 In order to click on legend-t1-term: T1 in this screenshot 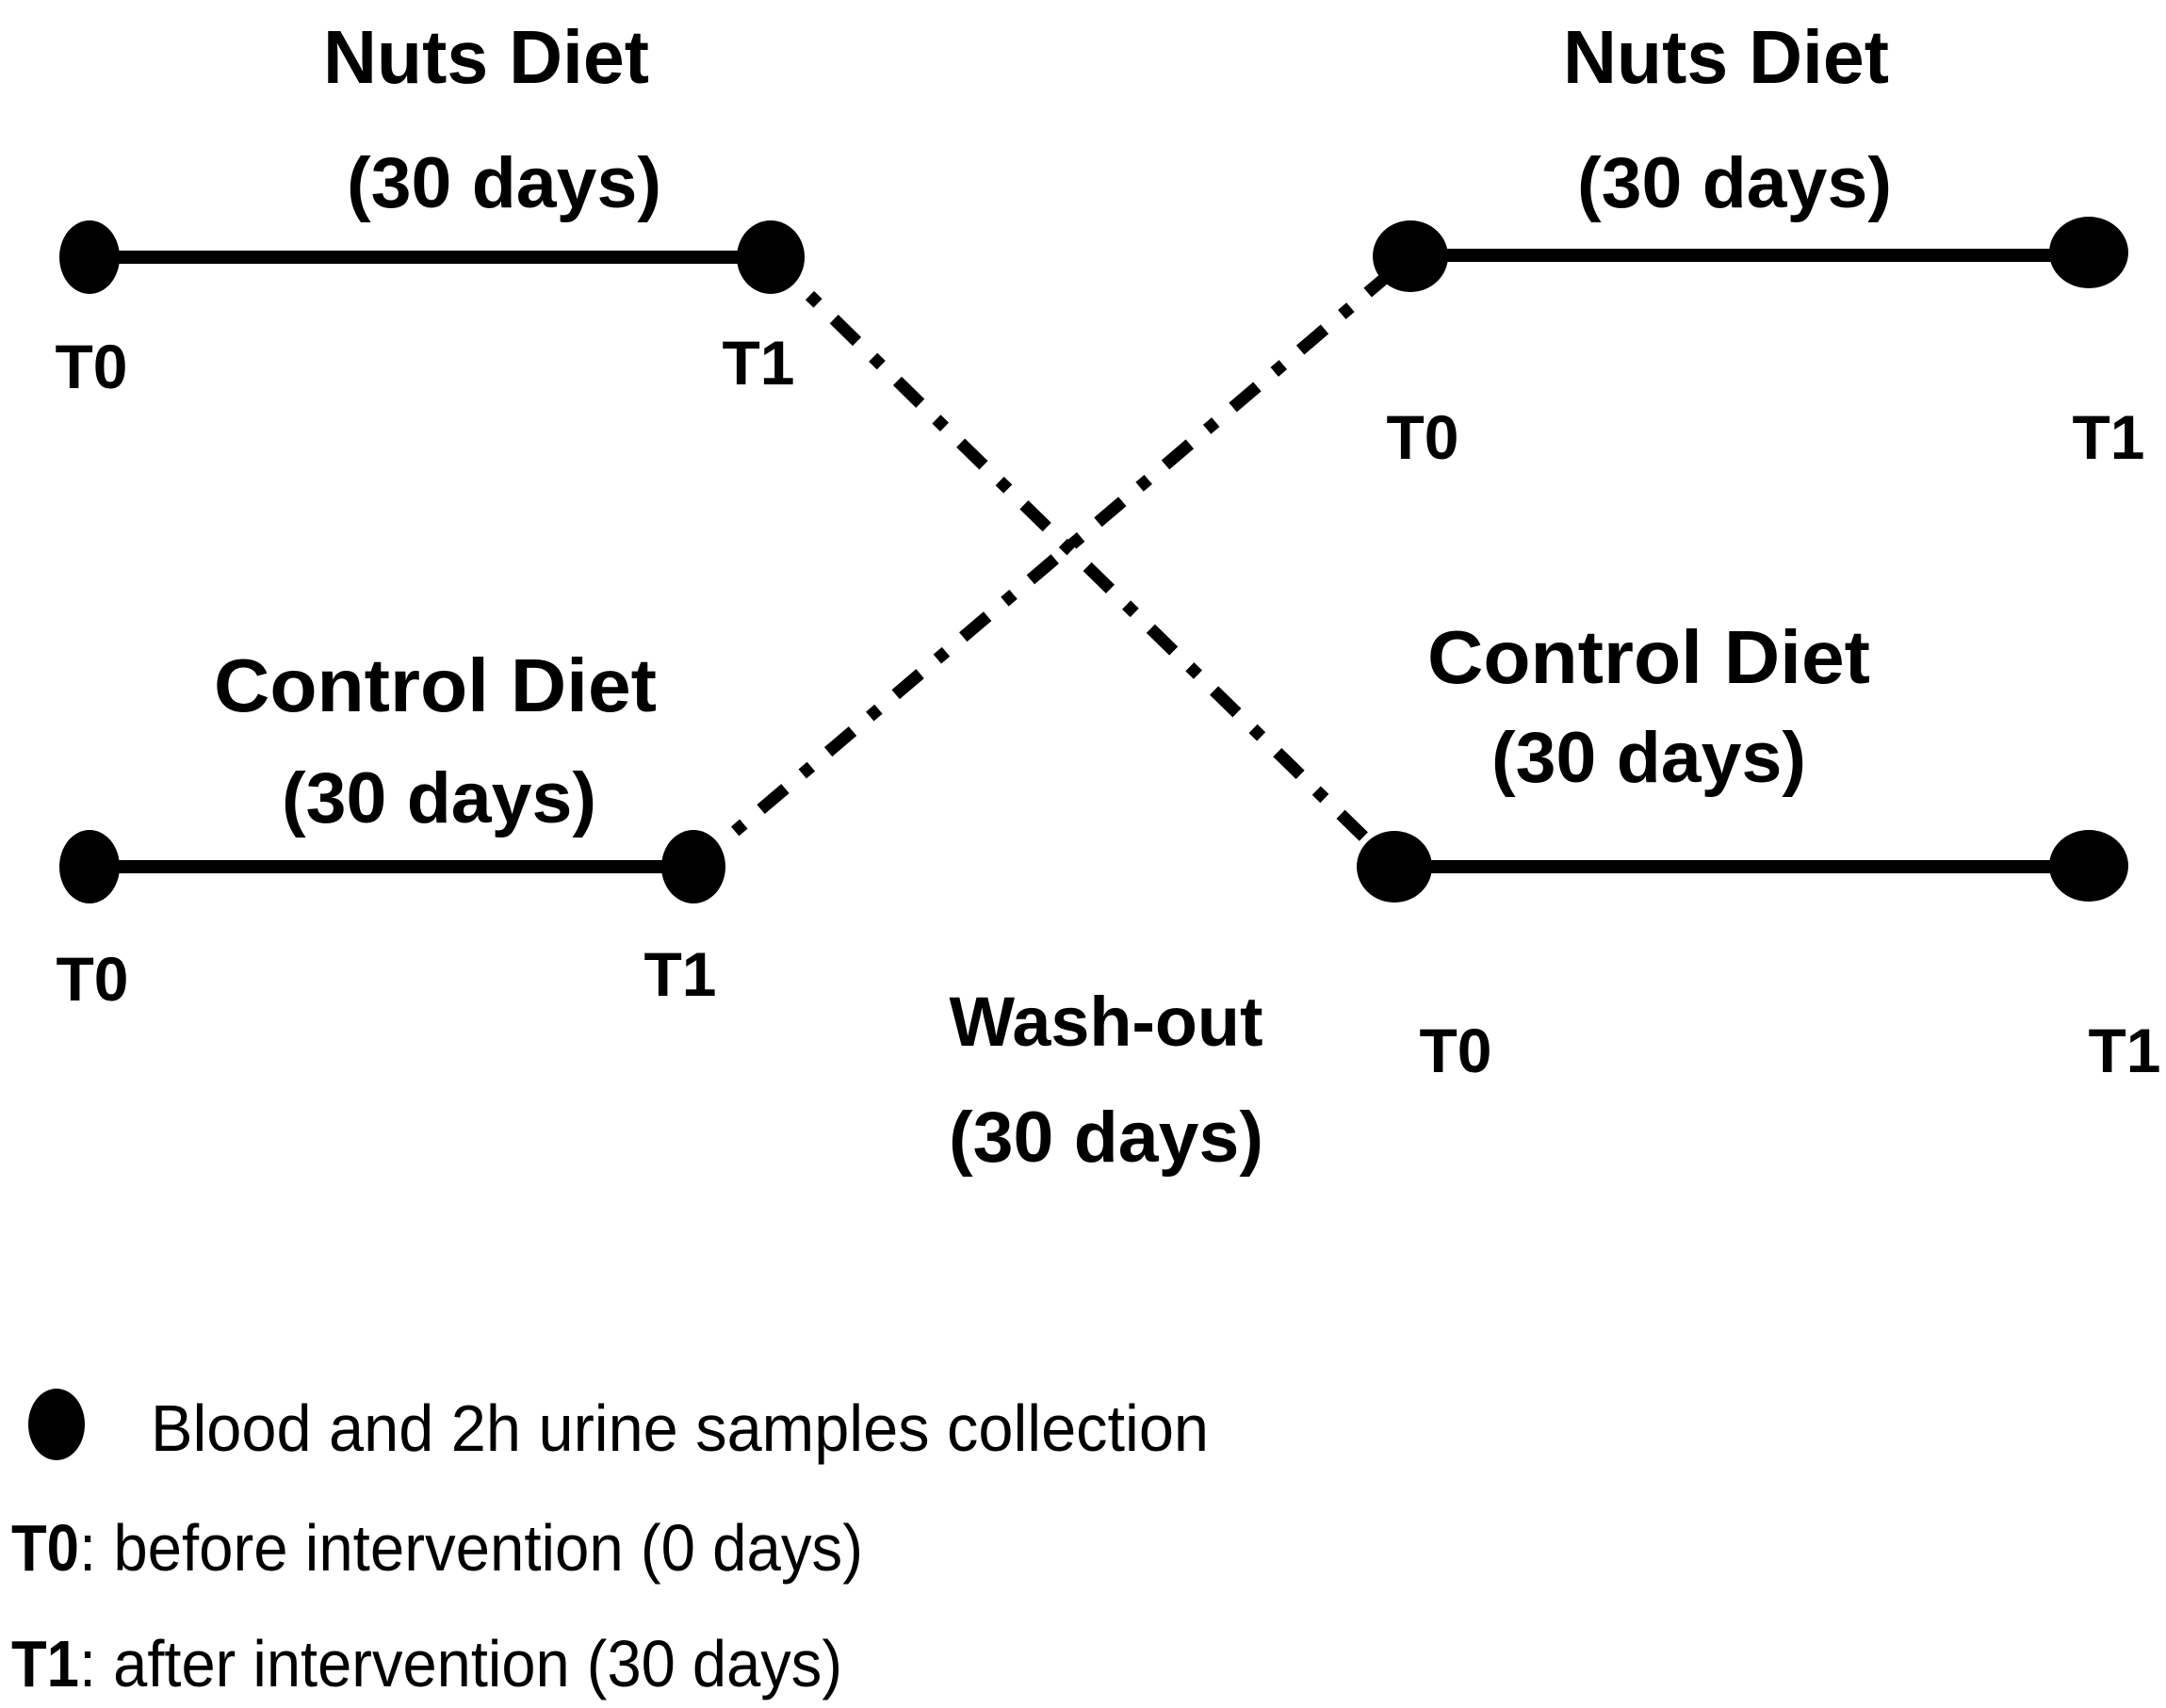, I will do `click(45, 1663)`.